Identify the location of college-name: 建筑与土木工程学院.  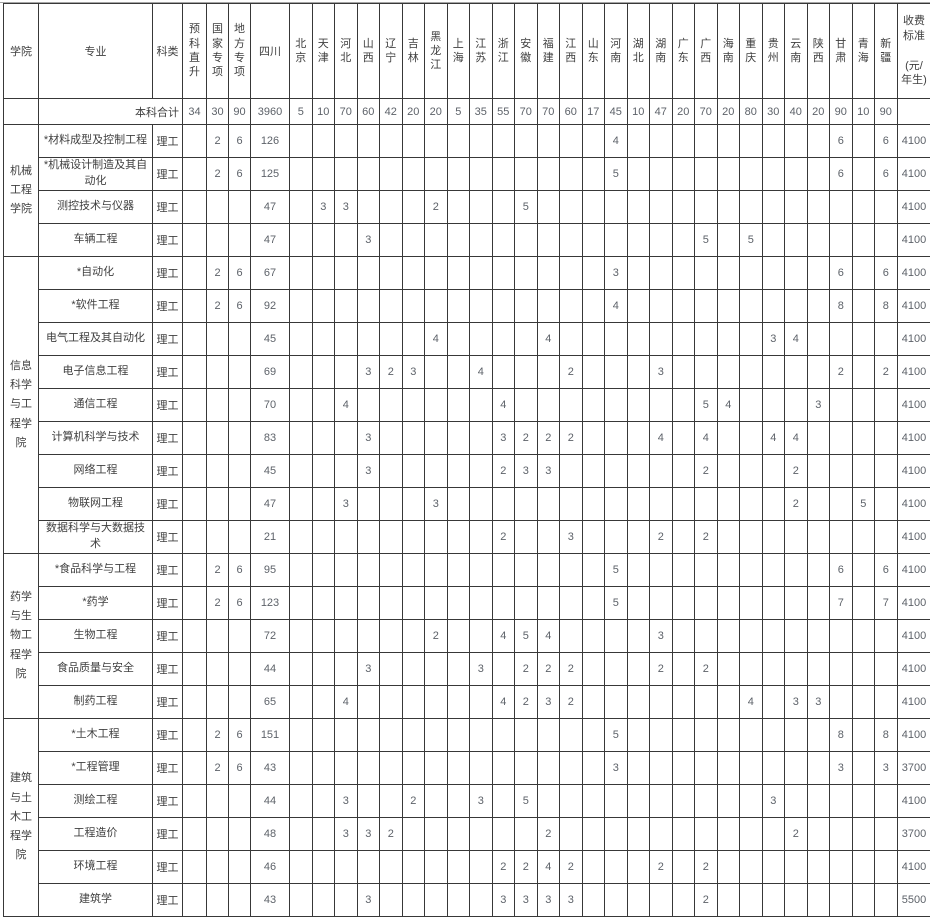
(21, 817).